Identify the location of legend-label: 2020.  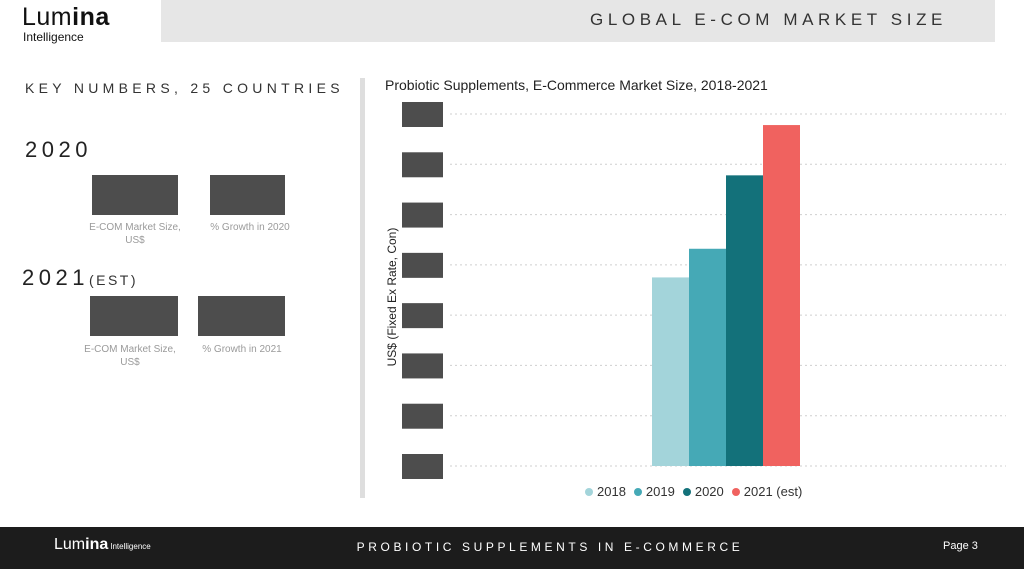
(709, 491).